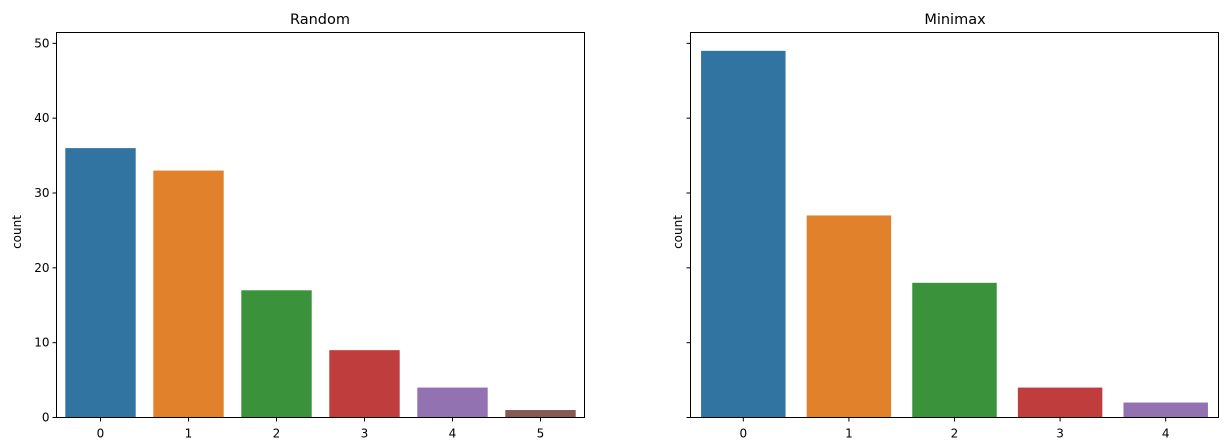 The height and width of the screenshot is (447, 1232). What do you see at coordinates (1166, 434) in the screenshot?
I see `minimax-x-tick-label: 4` at bounding box center [1166, 434].